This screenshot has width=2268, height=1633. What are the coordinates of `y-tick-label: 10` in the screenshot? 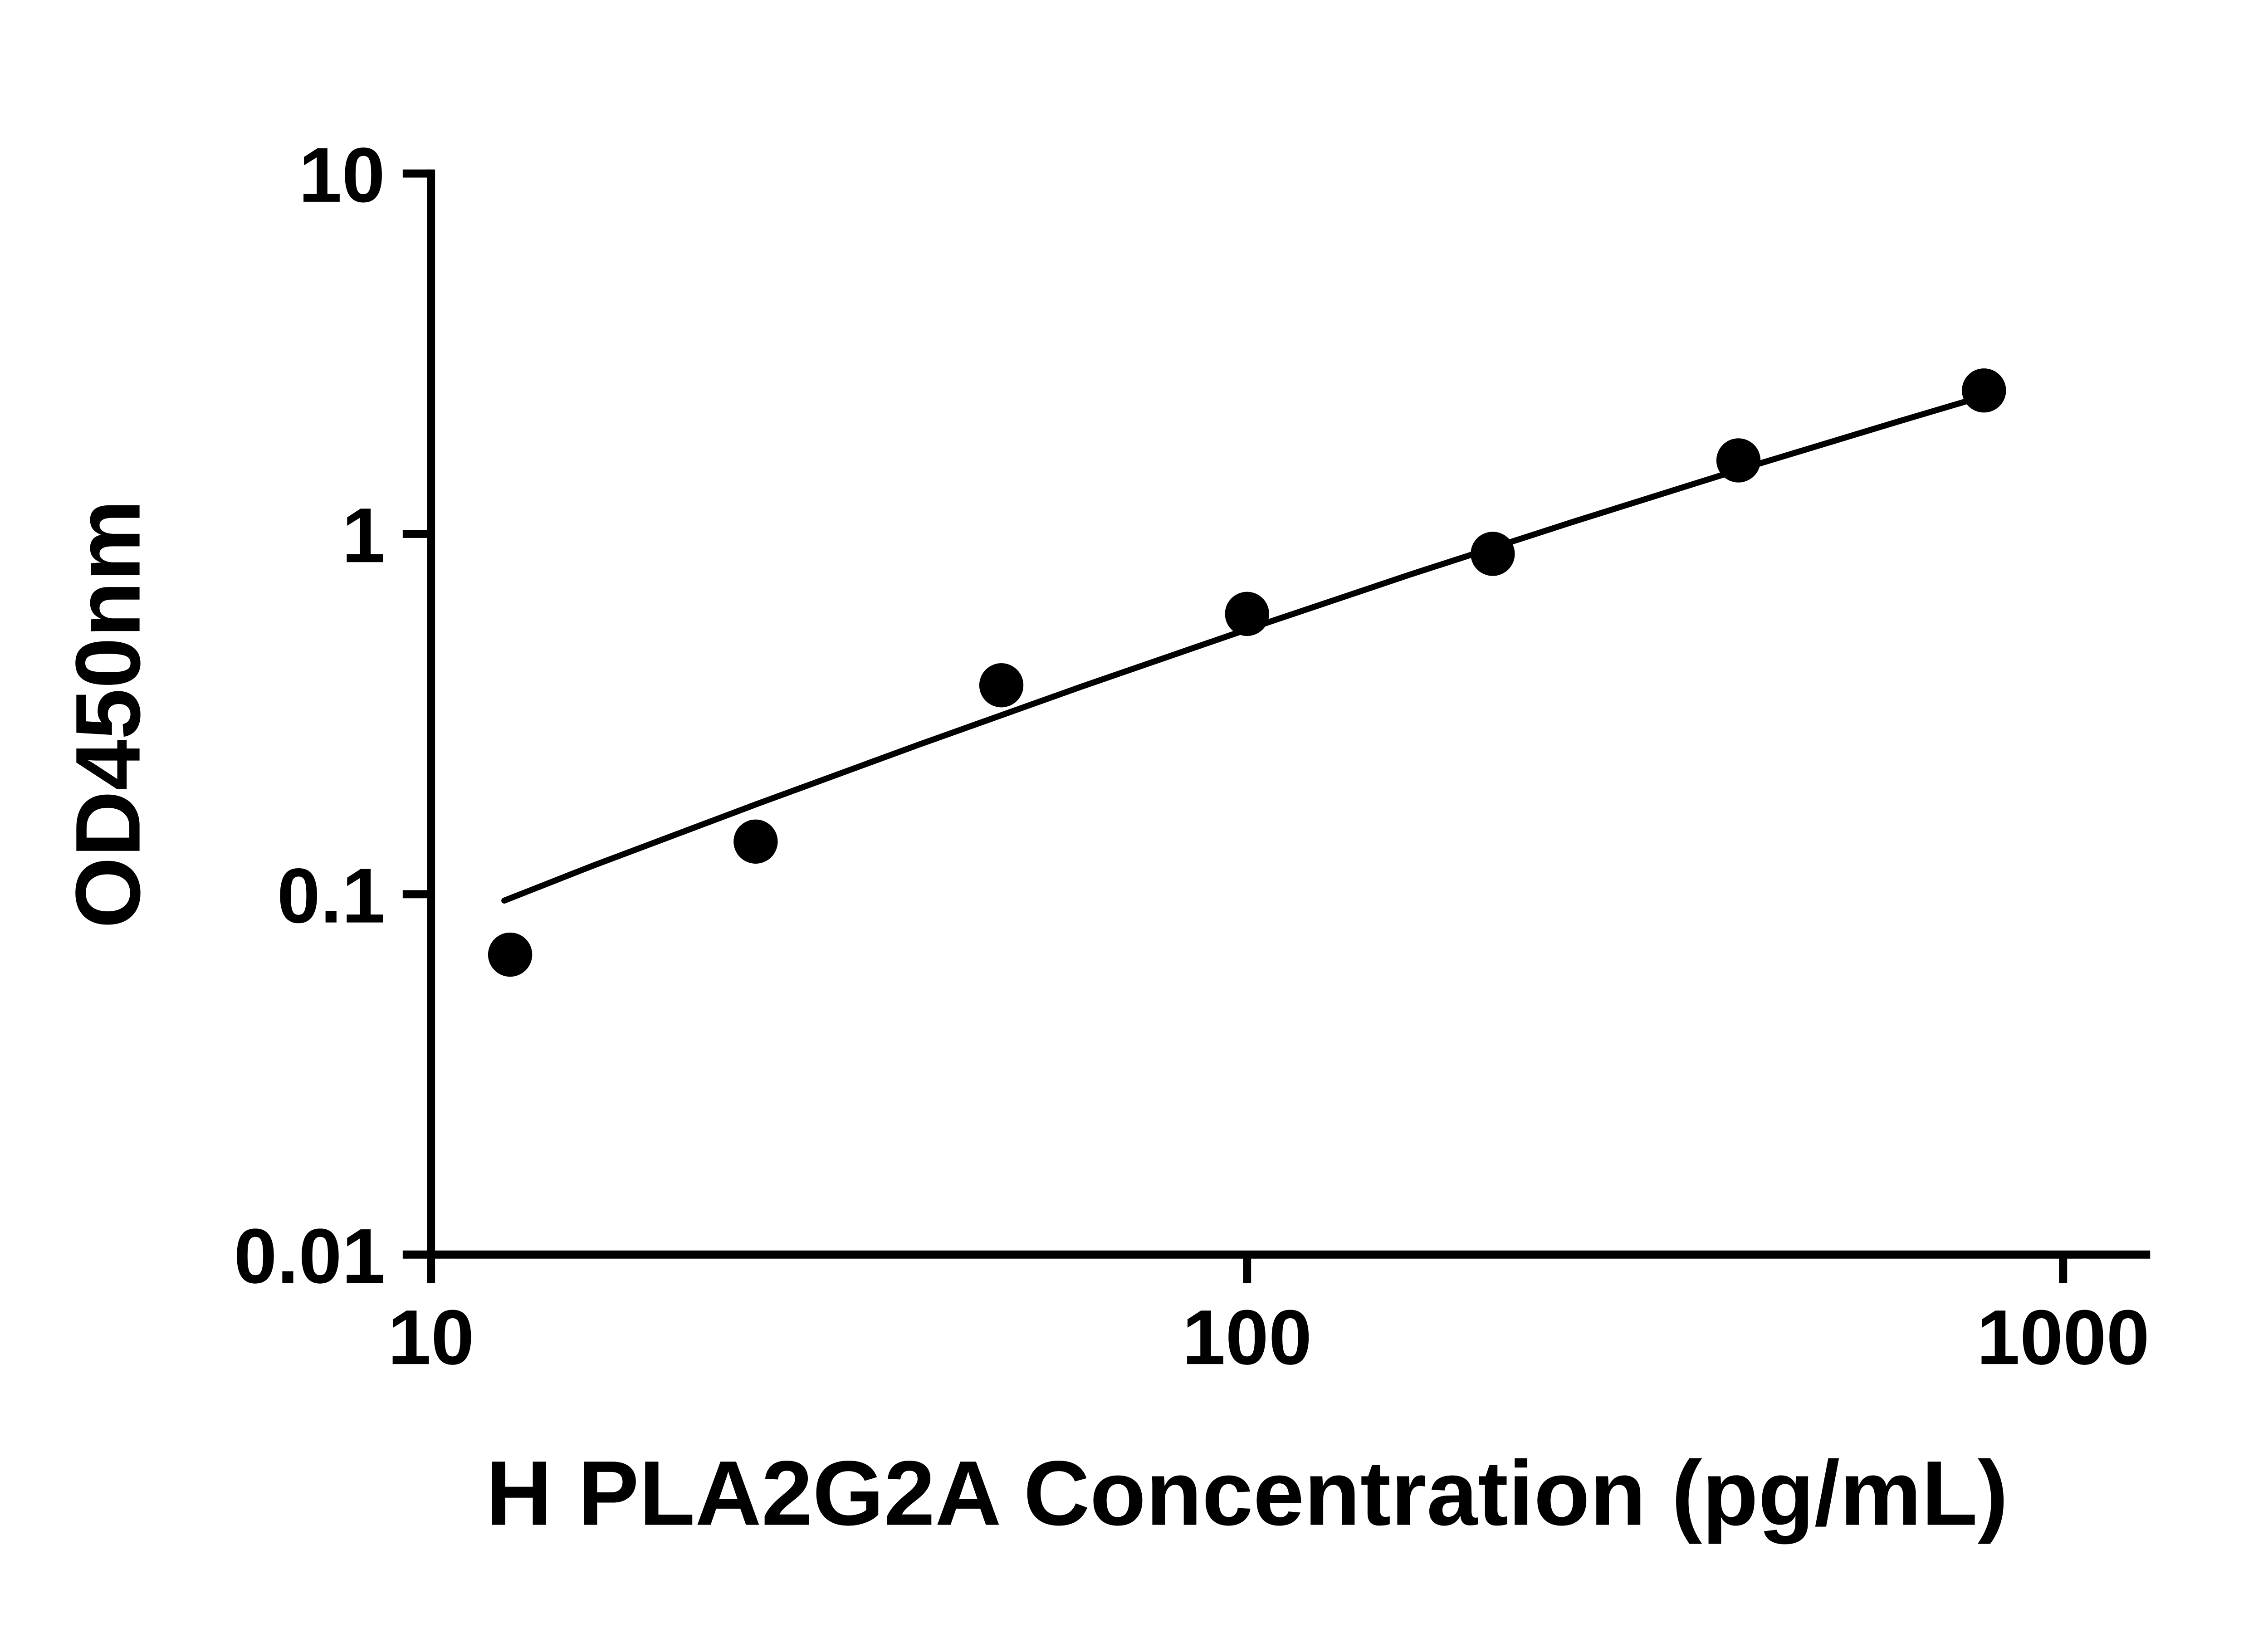 It's located at (341, 175).